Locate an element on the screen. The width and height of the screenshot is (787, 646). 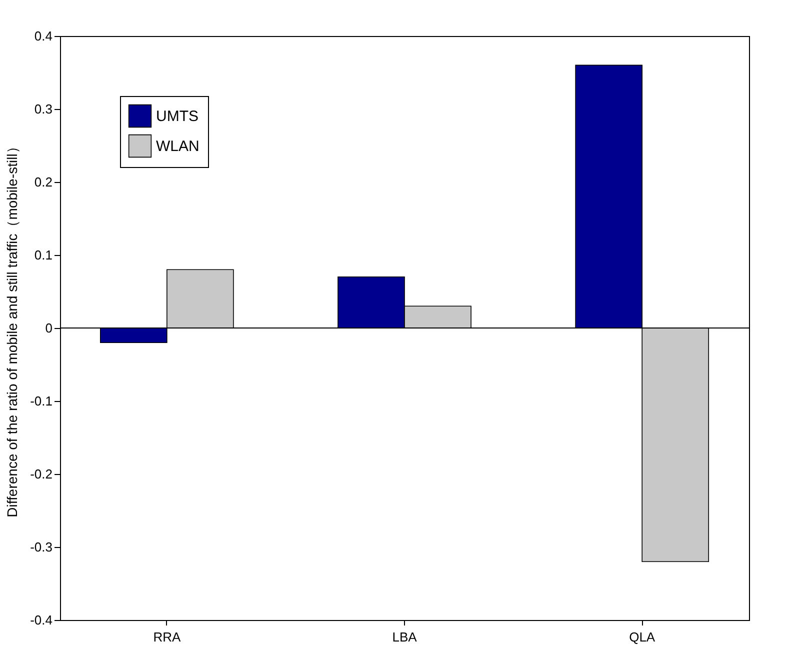
y-tick-label: -0.3 is located at coordinates (41, 547).